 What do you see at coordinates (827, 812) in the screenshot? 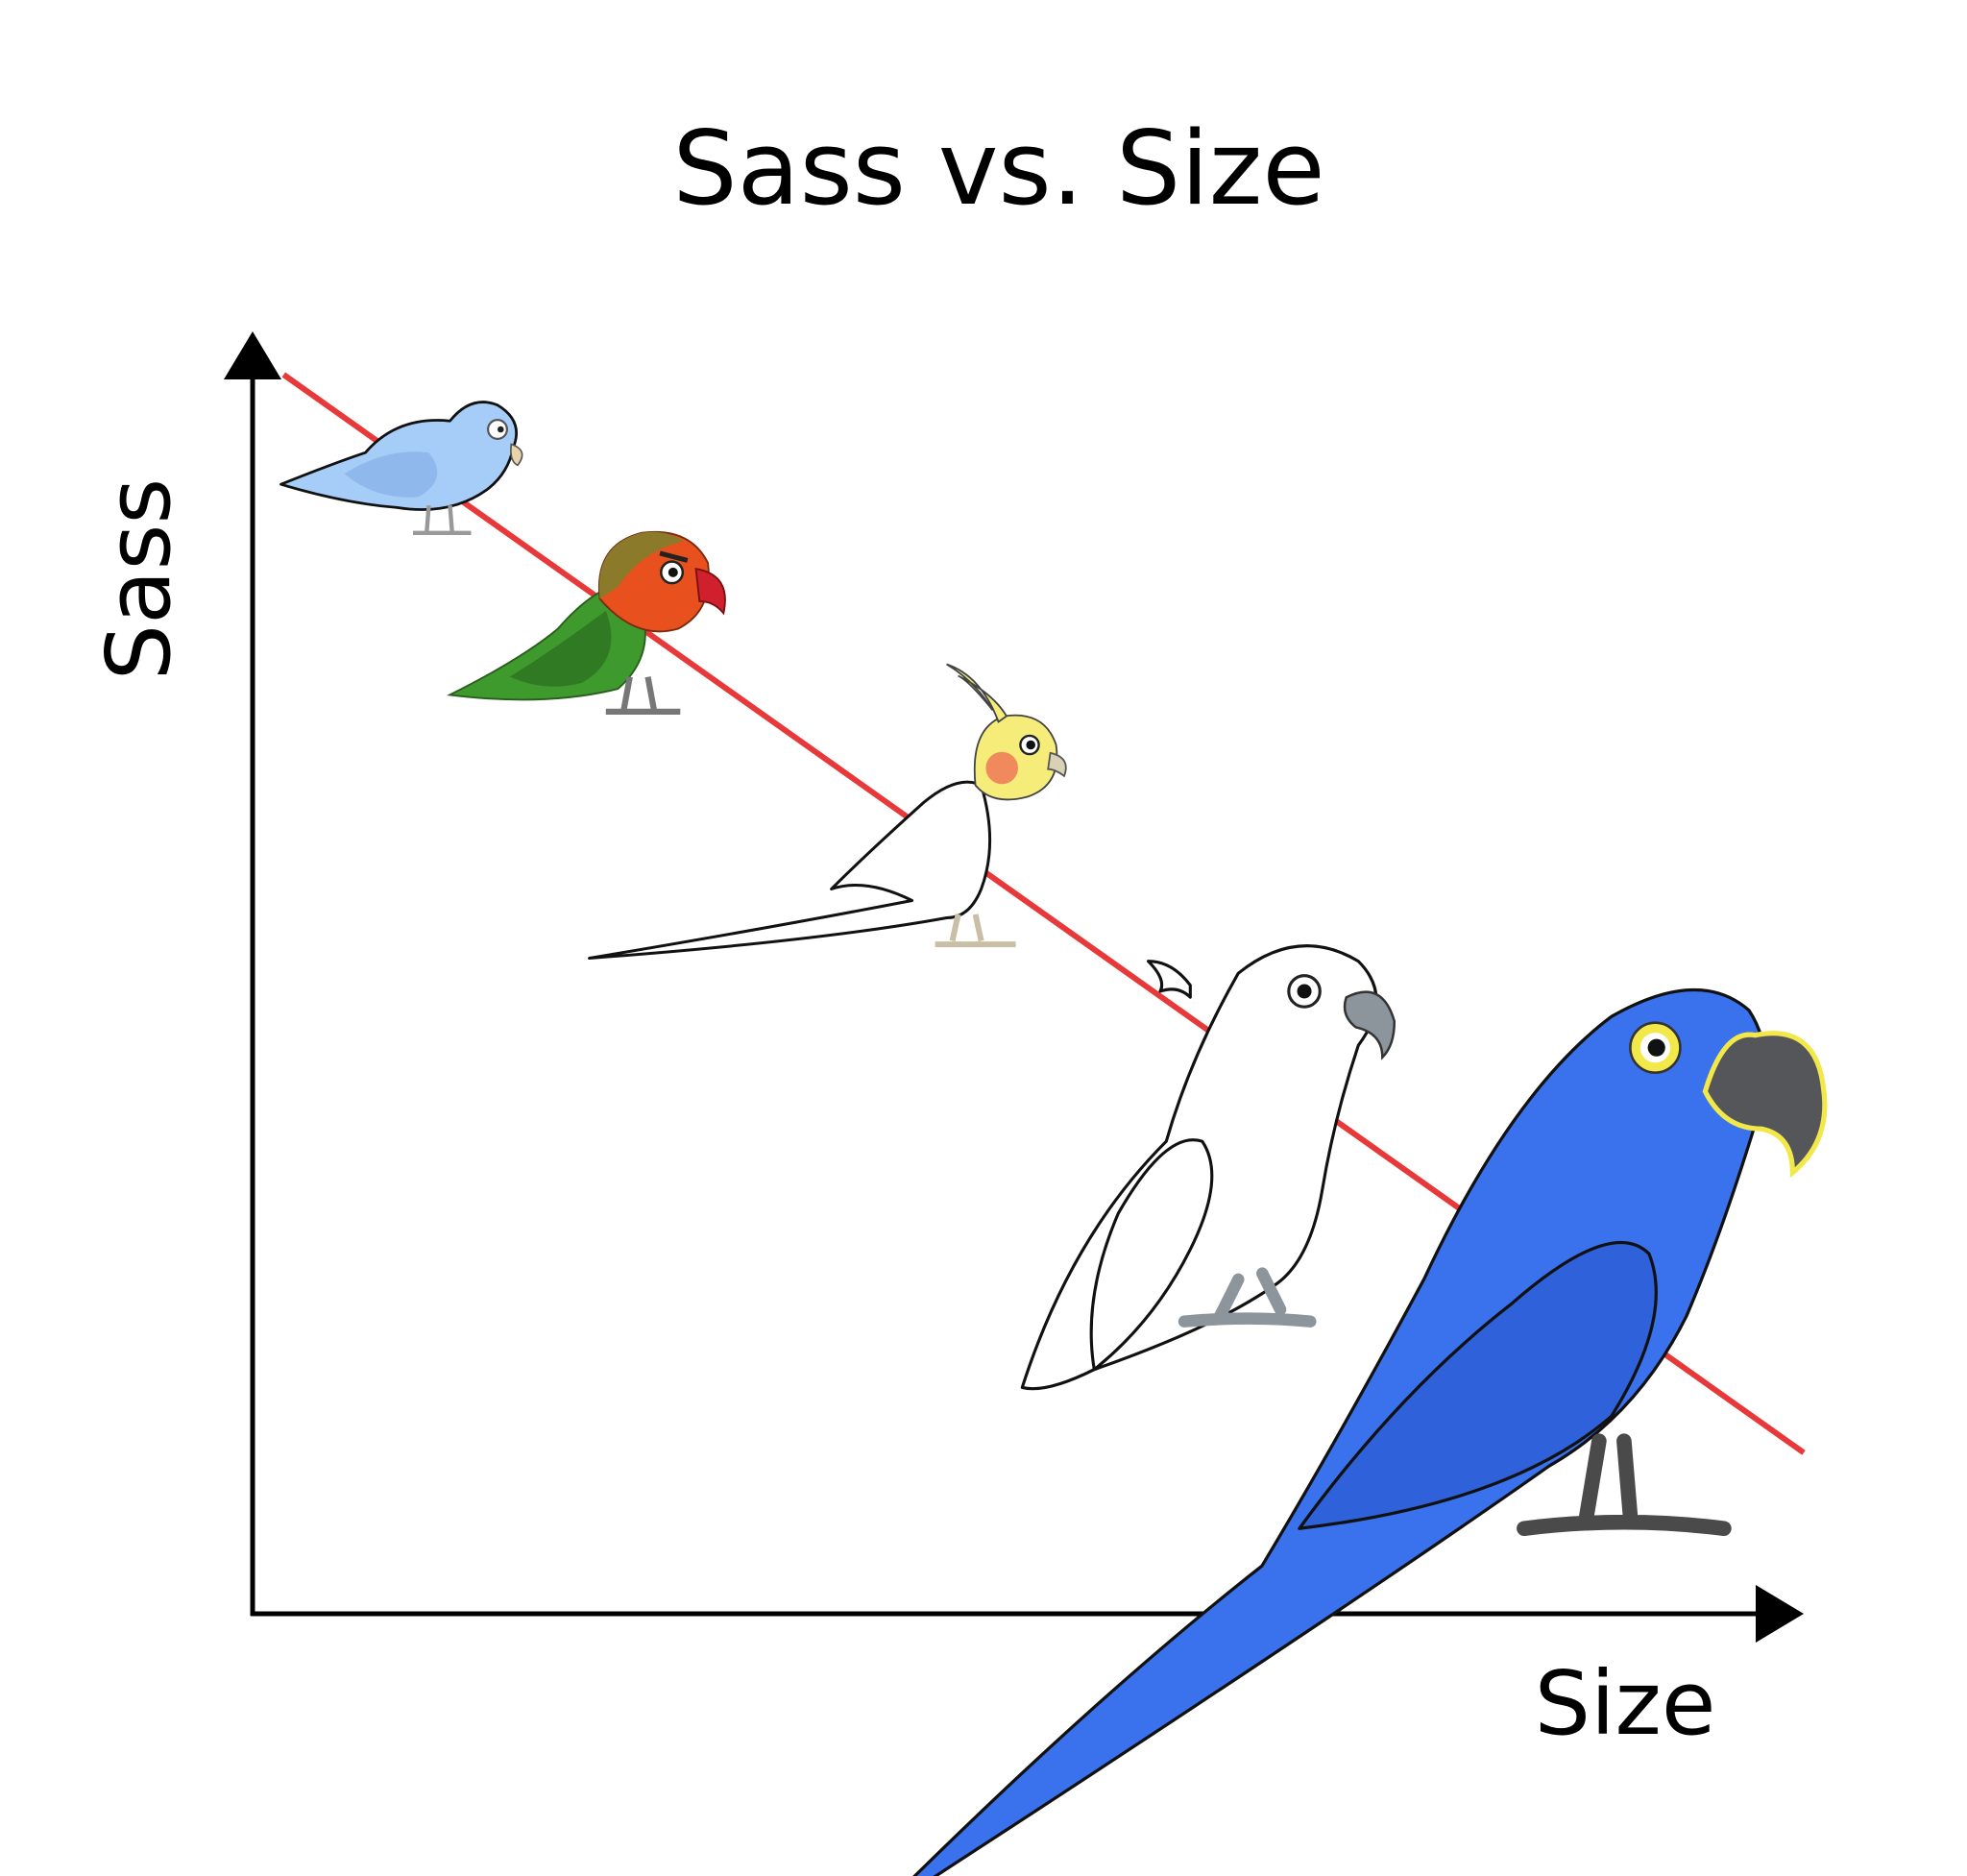
I see `cockatiel-icon` at bounding box center [827, 812].